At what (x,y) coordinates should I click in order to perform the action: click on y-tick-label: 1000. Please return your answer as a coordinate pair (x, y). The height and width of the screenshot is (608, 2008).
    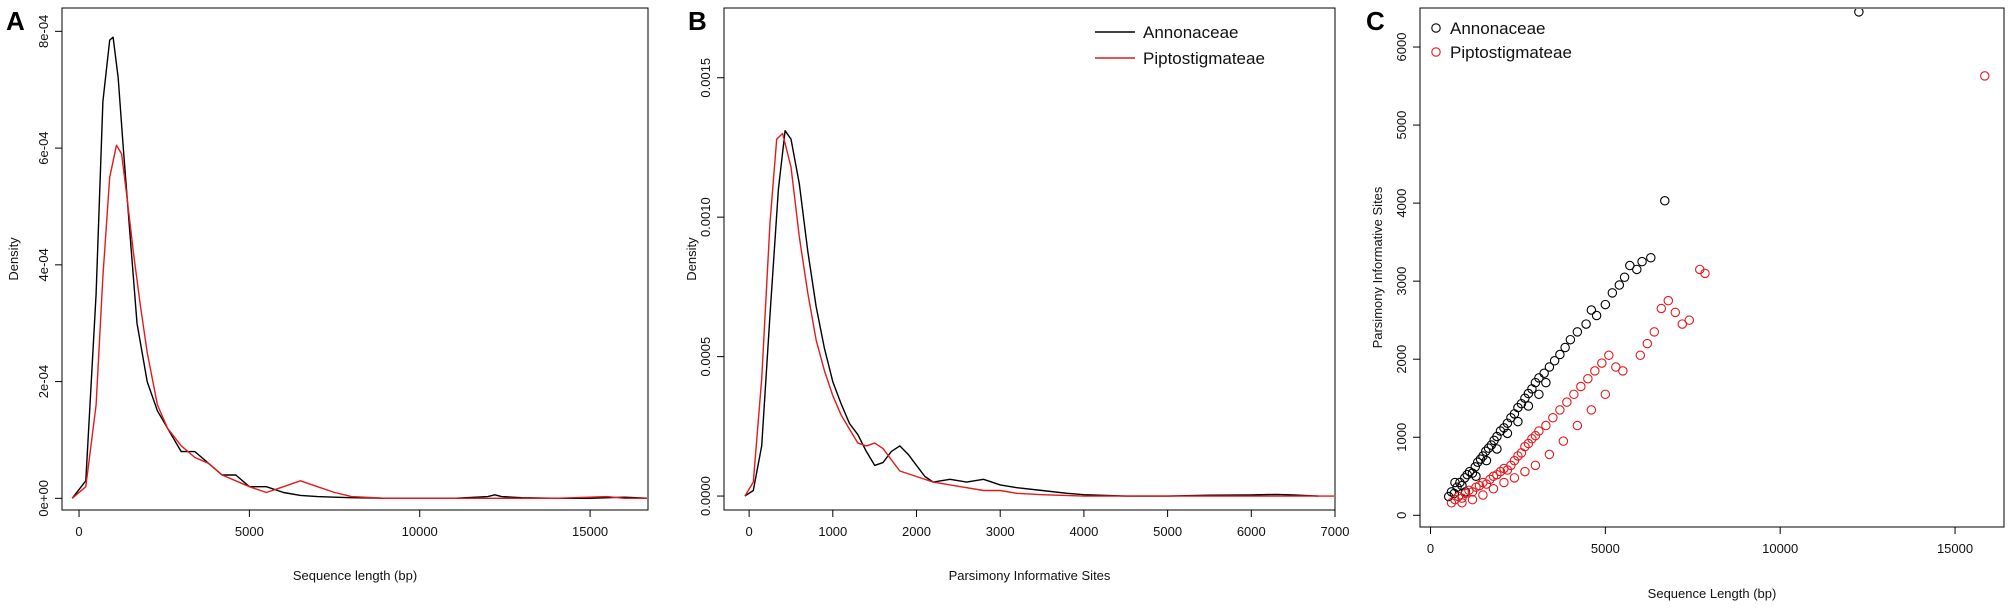
    Looking at the image, I should click on (1401, 437).